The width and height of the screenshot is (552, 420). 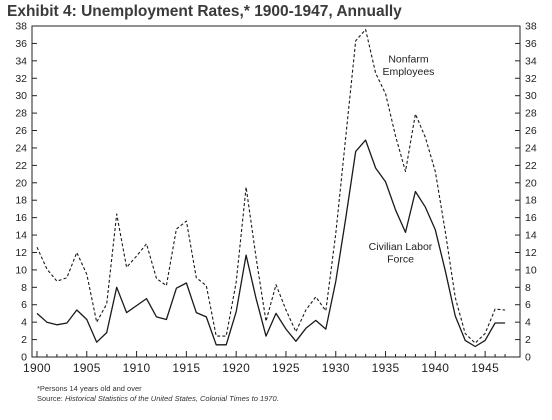 What do you see at coordinates (21, 96) in the screenshot?
I see `y-tick-label-left-30: 30` at bounding box center [21, 96].